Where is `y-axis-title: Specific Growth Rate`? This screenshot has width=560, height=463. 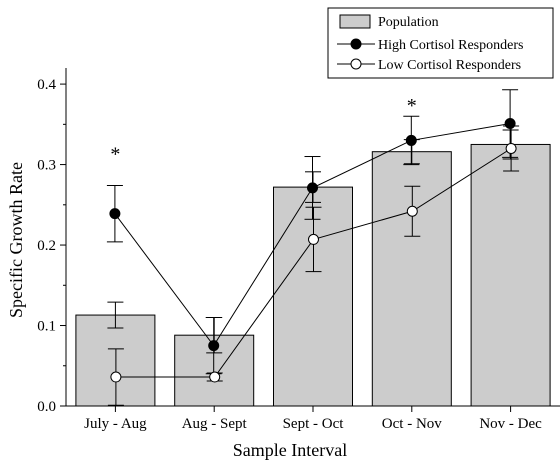 y-axis-title: Specific Growth Rate is located at coordinates (16, 240).